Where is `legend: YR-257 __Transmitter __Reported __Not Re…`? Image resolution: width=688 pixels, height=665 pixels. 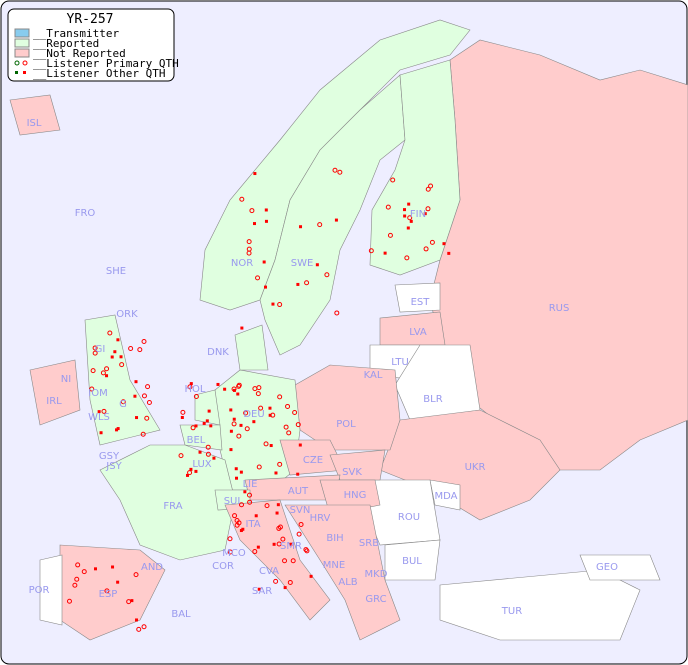 legend: YR-257 __Transmitter __Reported __Not Re… is located at coordinates (93, 45).